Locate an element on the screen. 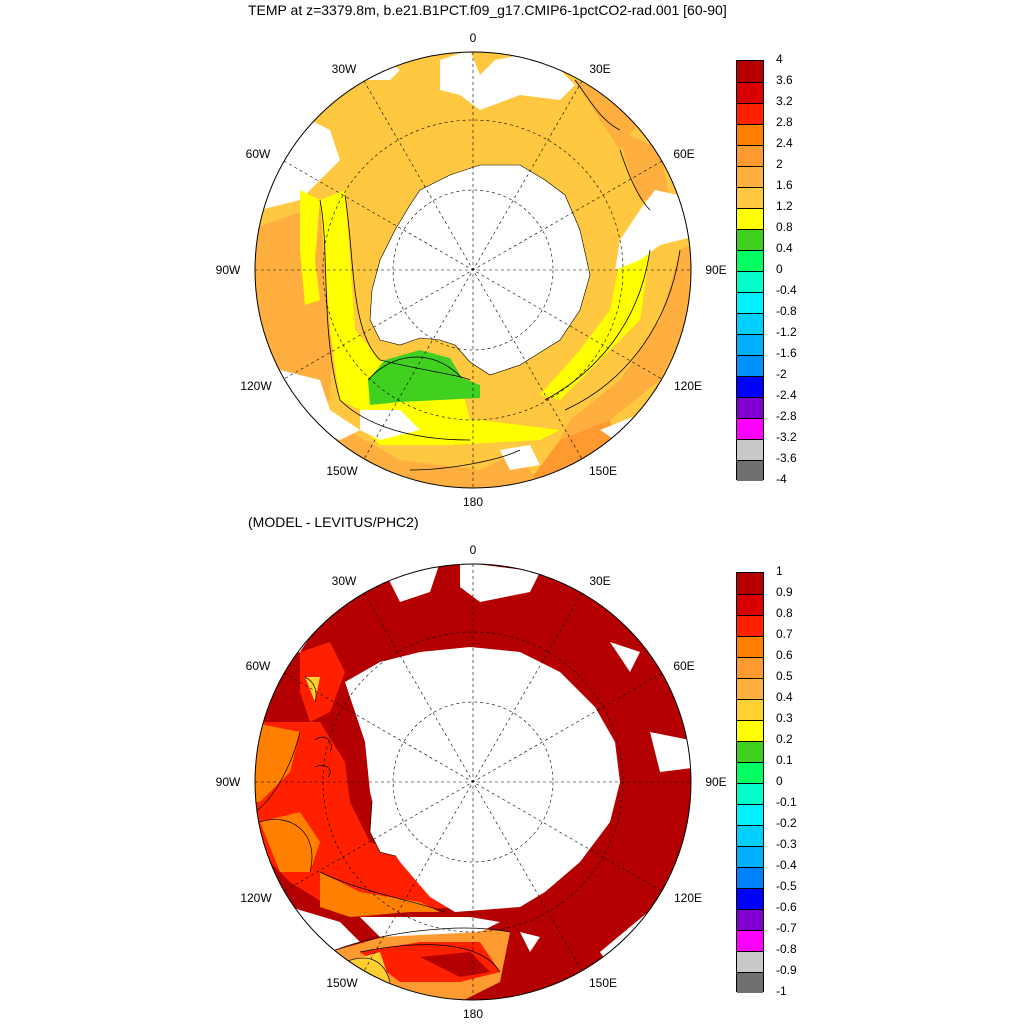 The image size is (1024, 1024). colorbar-tick-label: -0.8 is located at coordinates (786, 949).